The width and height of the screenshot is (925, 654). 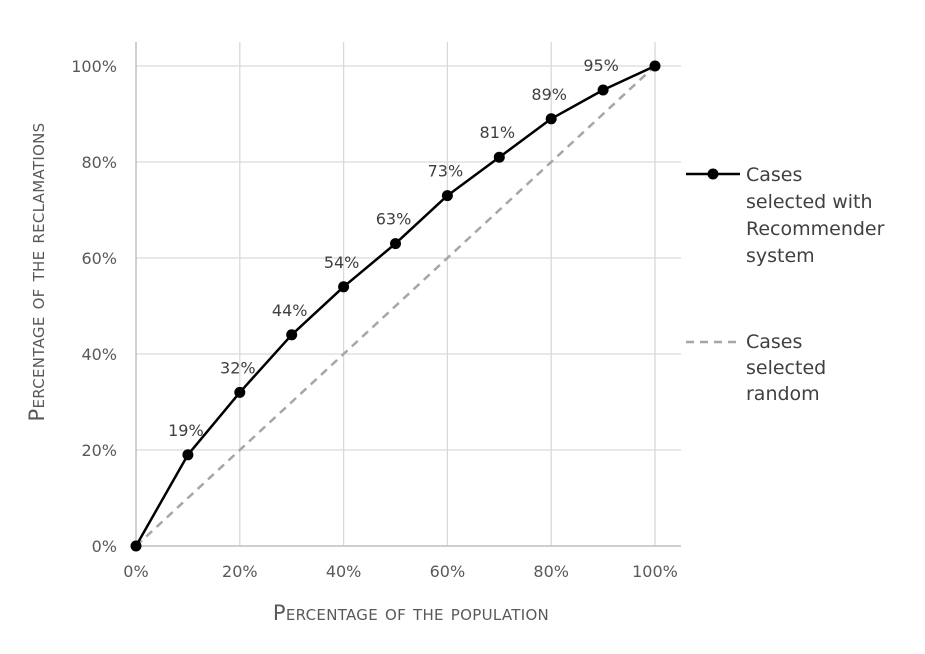 What do you see at coordinates (400, 571) in the screenshot?
I see `x-axis-tick-labels: 0% 20% 40% 60% 80% 100%` at bounding box center [400, 571].